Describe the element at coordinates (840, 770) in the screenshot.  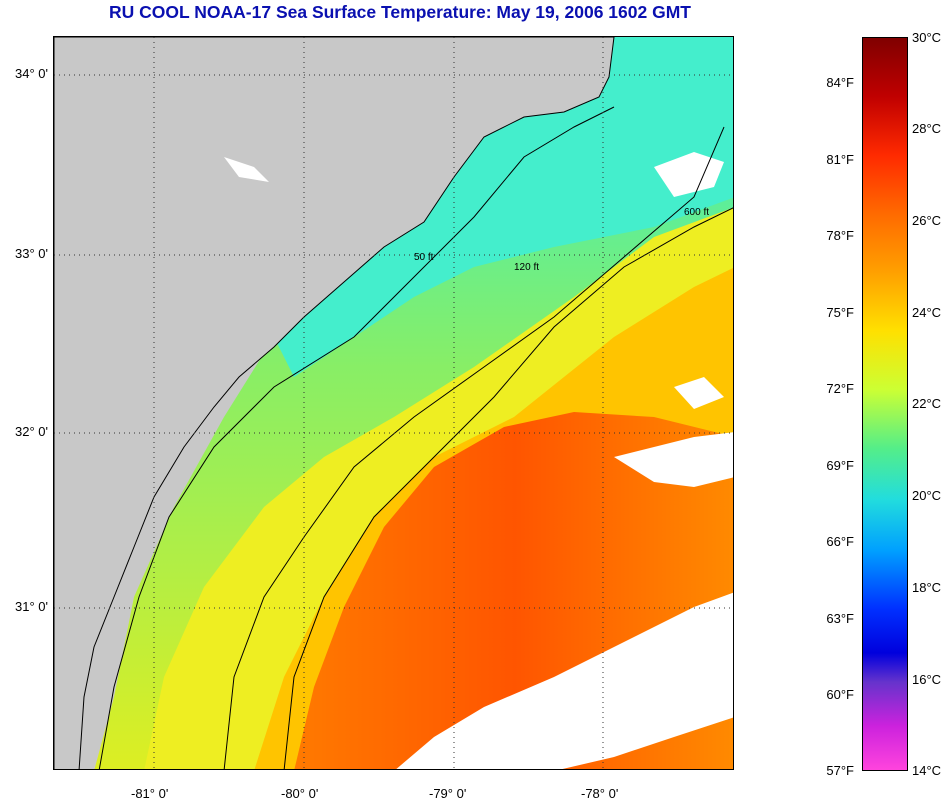
I see `colorbar-f-label: 57°F` at that location.